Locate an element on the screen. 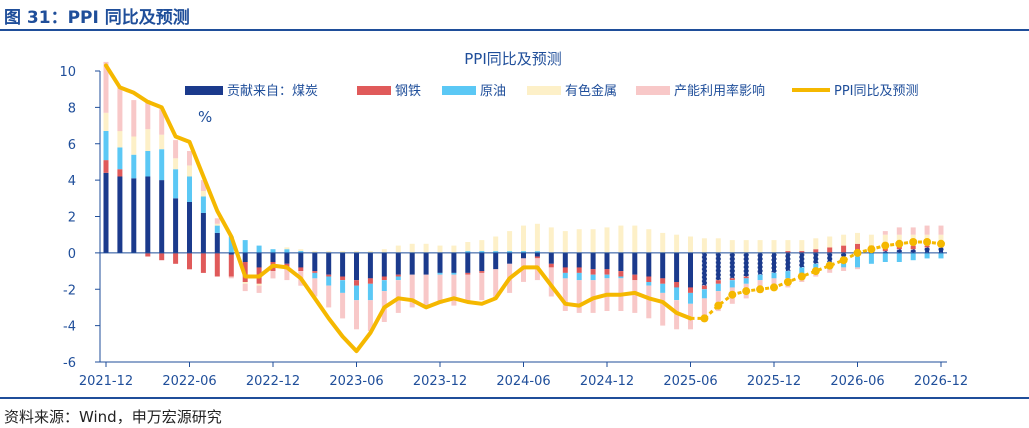  legend-swatch-crude_oil is located at coordinates (459, 90).